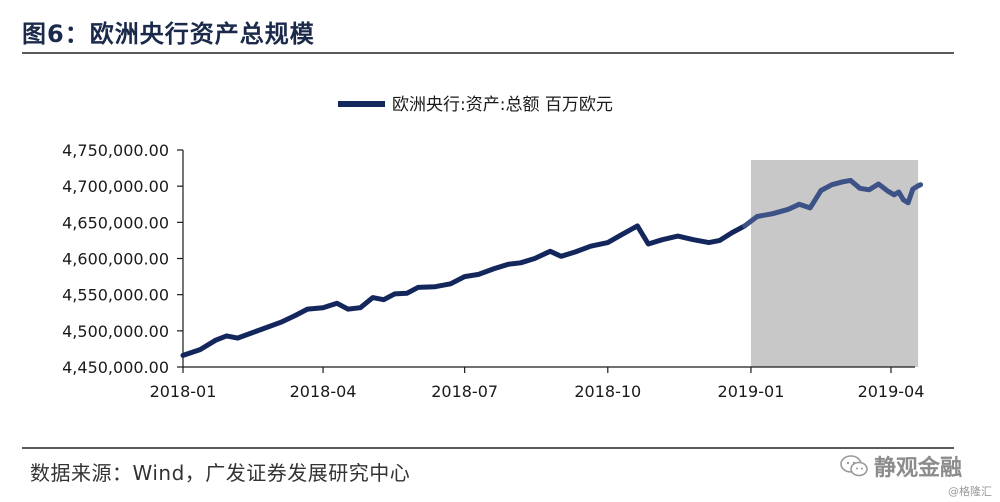 The height and width of the screenshot is (502, 1000). I want to click on watermark: 静观金融, so click(901, 466).